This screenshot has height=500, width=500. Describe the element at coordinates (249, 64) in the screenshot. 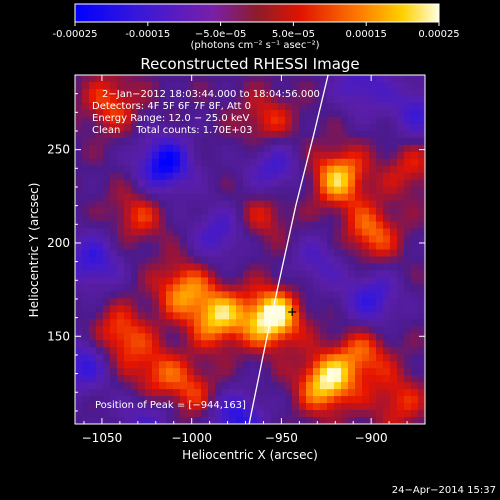

I see `chart-title: Reconstructed RHESSI Image` at that location.